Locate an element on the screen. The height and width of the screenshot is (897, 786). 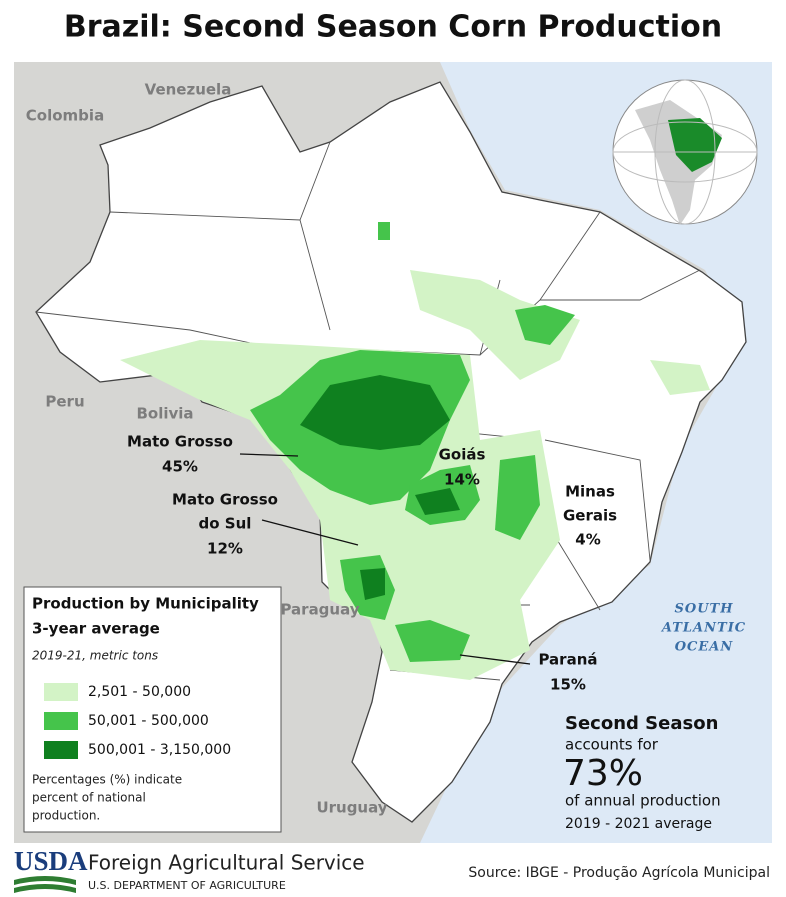
title: Brazil: Second Season Corn Production is located at coordinates (393, 27).